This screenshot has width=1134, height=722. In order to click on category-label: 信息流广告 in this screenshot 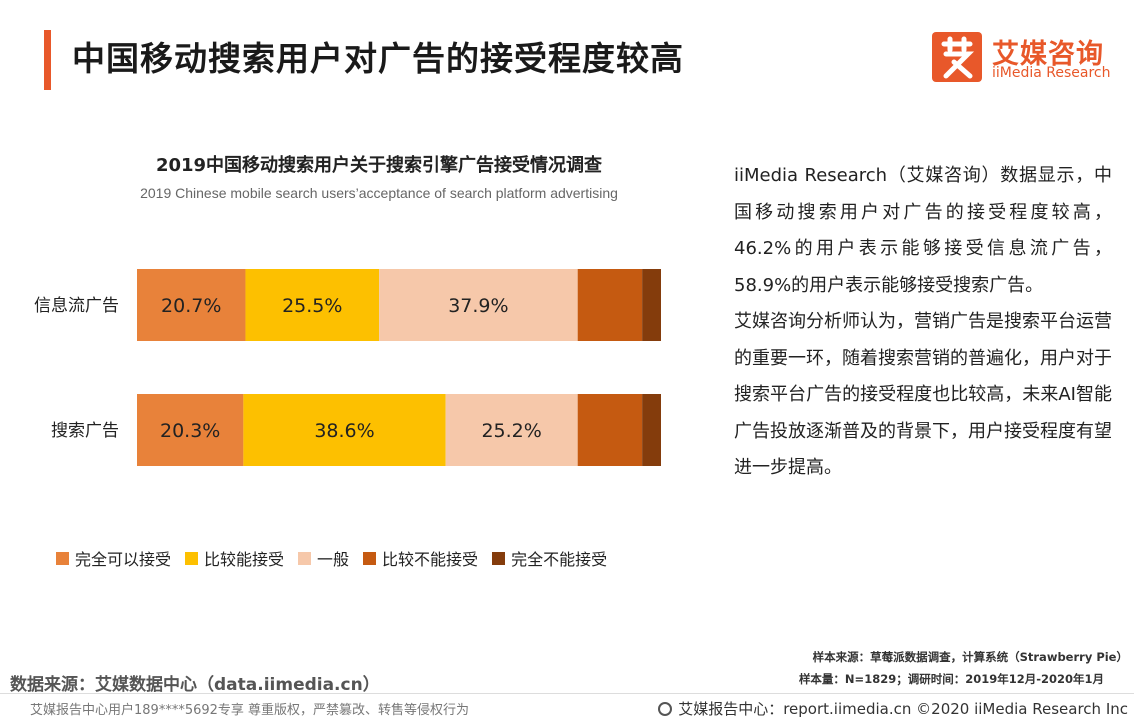, I will do `click(76, 306)`.